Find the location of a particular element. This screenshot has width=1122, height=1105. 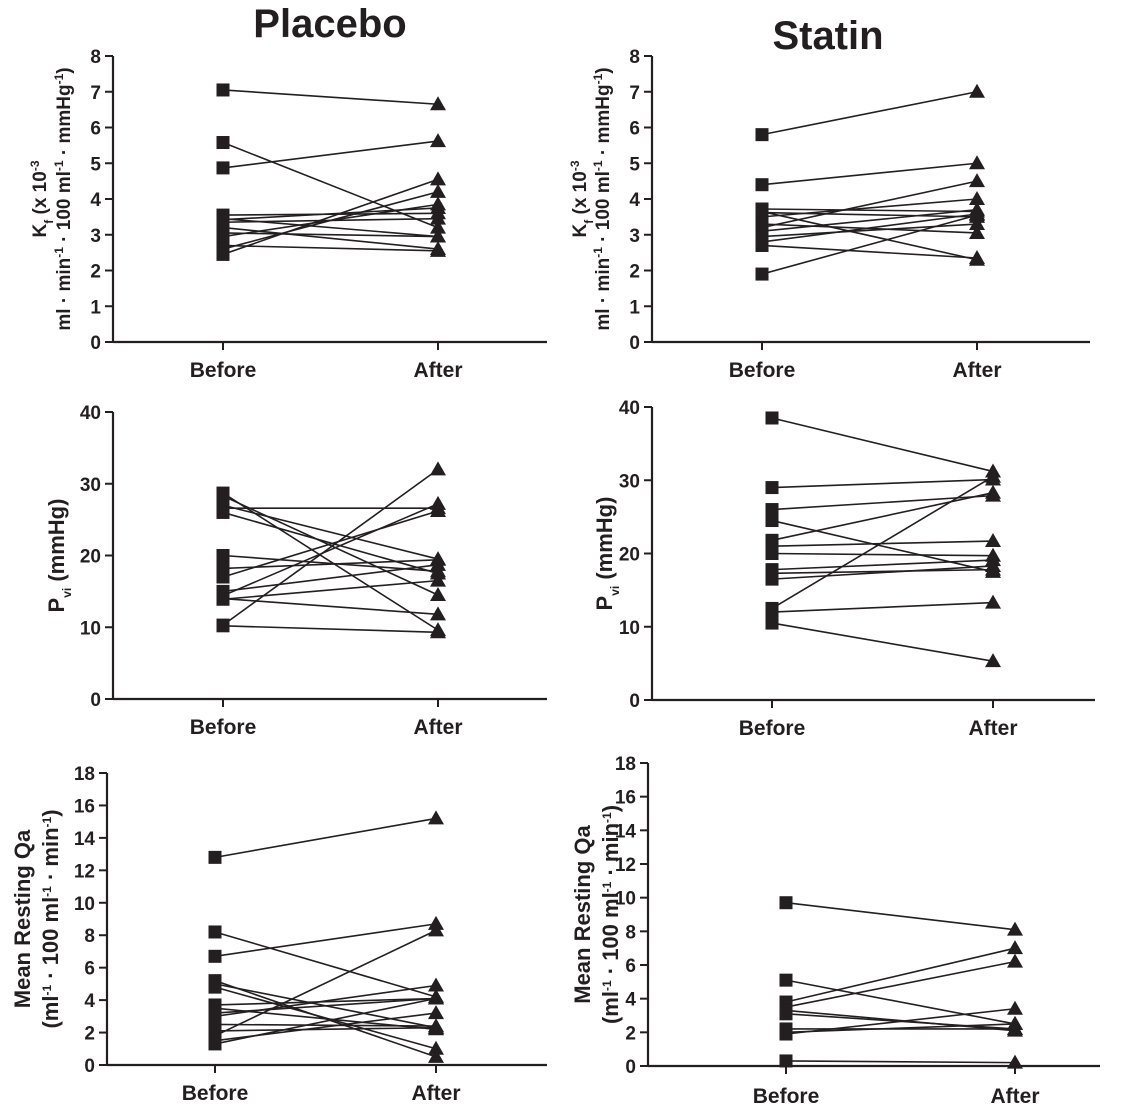

kf-statin-y-label-line1-part: f is located at coordinates (589, 221).